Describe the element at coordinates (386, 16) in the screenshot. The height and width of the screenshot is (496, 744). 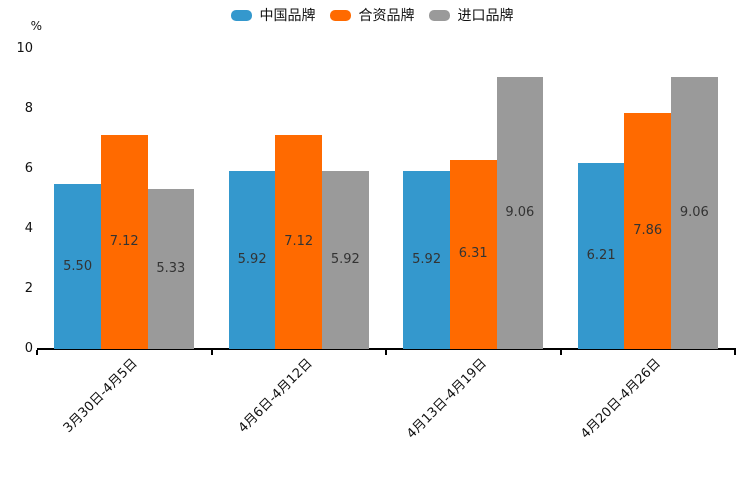
I see `legend-item-label: 合资品牌` at that location.